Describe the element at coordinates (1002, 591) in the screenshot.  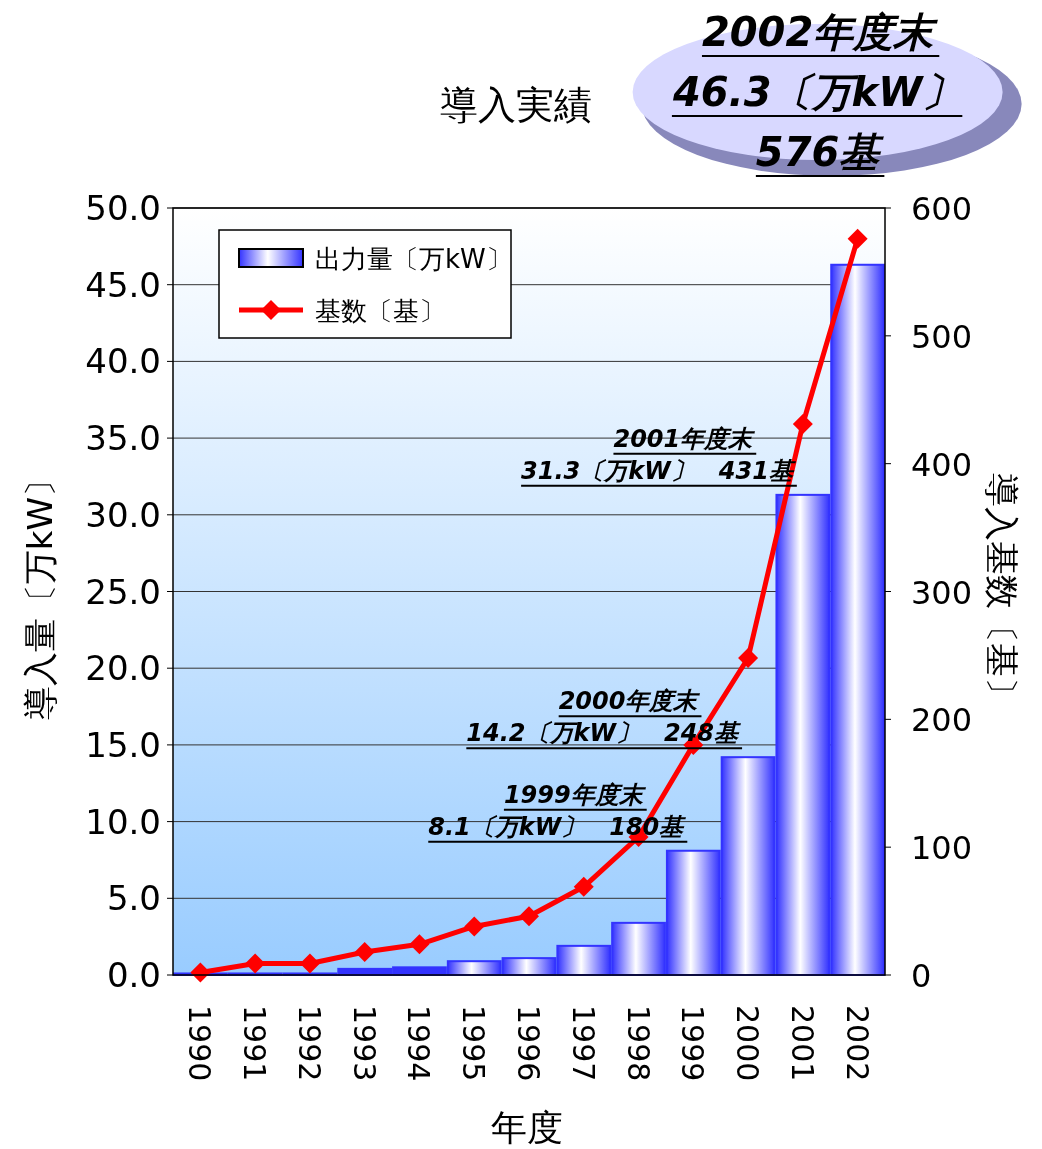
I see `y2-axis-title: 導入基数〔基〕` at that location.